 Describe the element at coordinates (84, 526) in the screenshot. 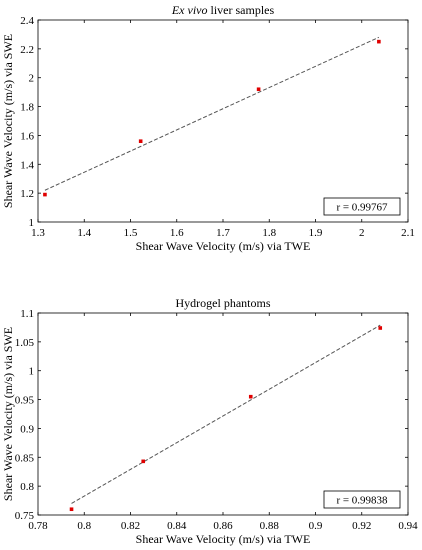

I see `x-tick-label: 0.8` at that location.